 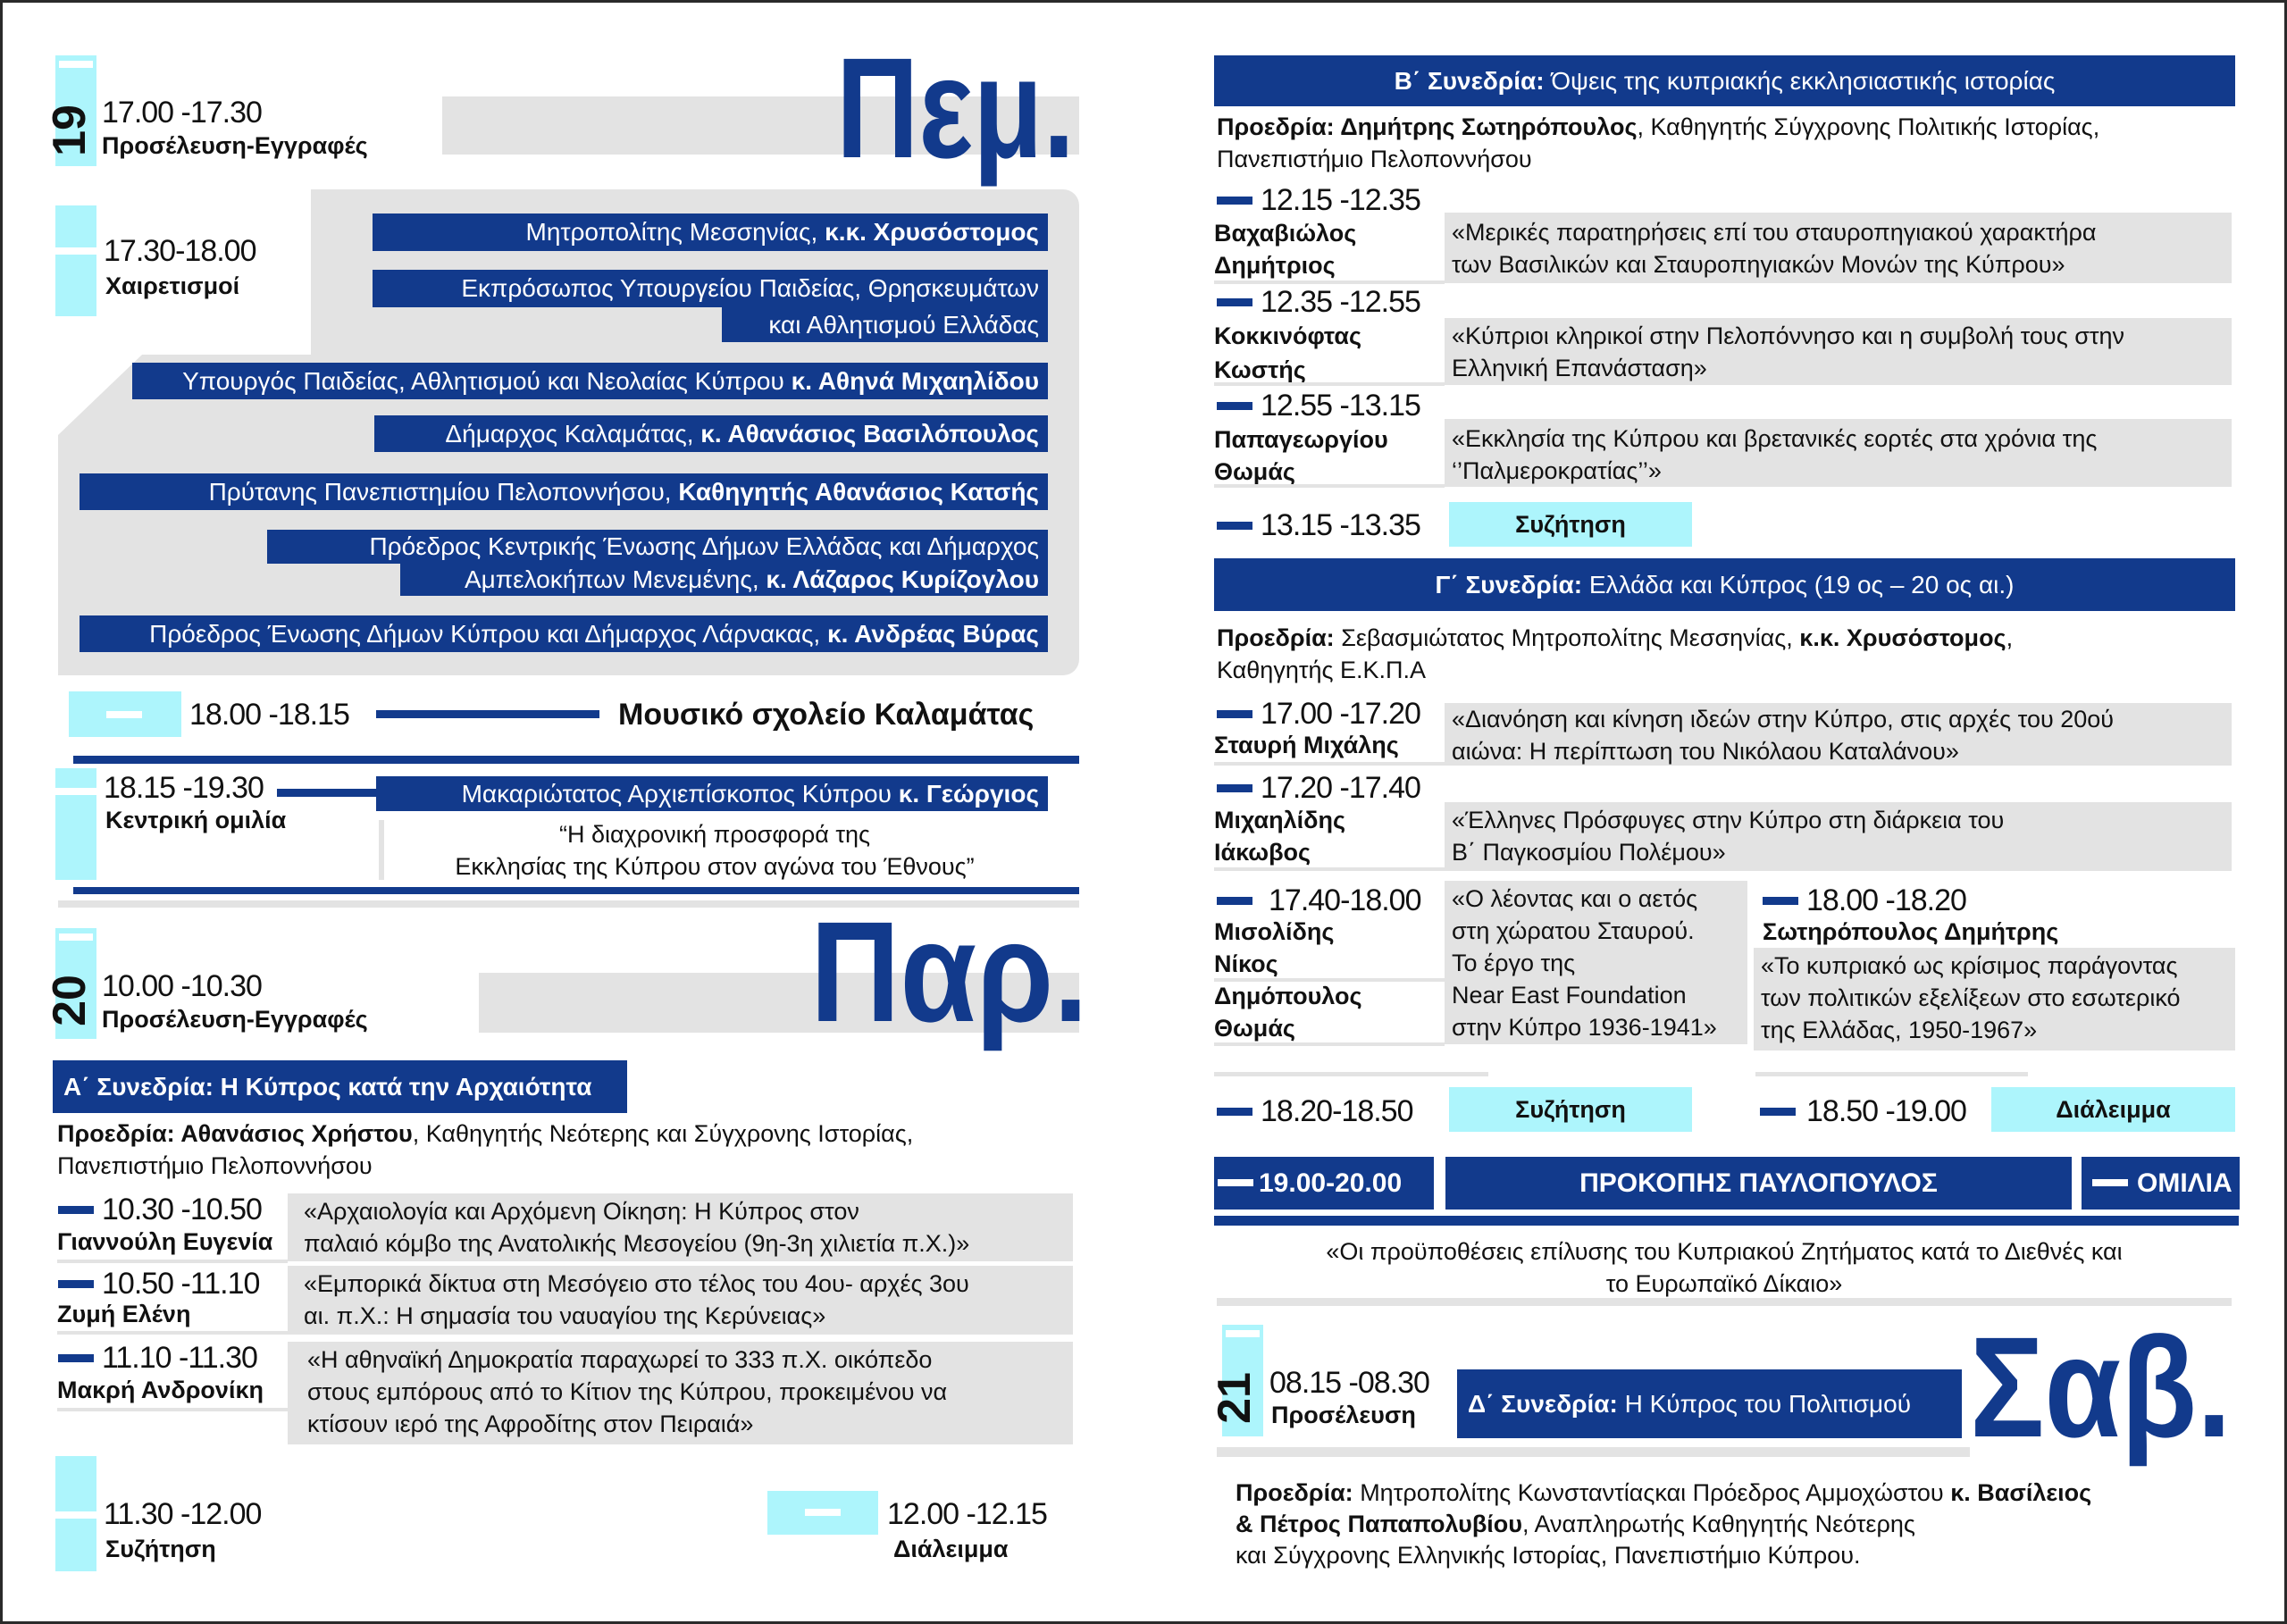 What do you see at coordinates (1886, 1111) in the screenshot?
I see `time-slot: 18.50 -19.00` at bounding box center [1886, 1111].